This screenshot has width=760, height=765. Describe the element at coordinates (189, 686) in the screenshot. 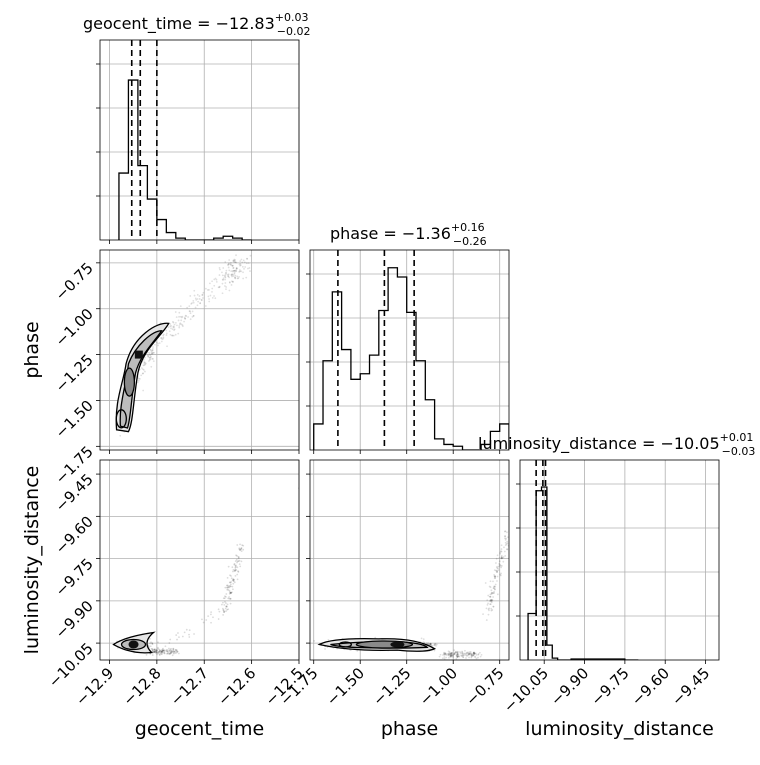

I see `x-tick-label-geocent_time: −12.7` at that location.